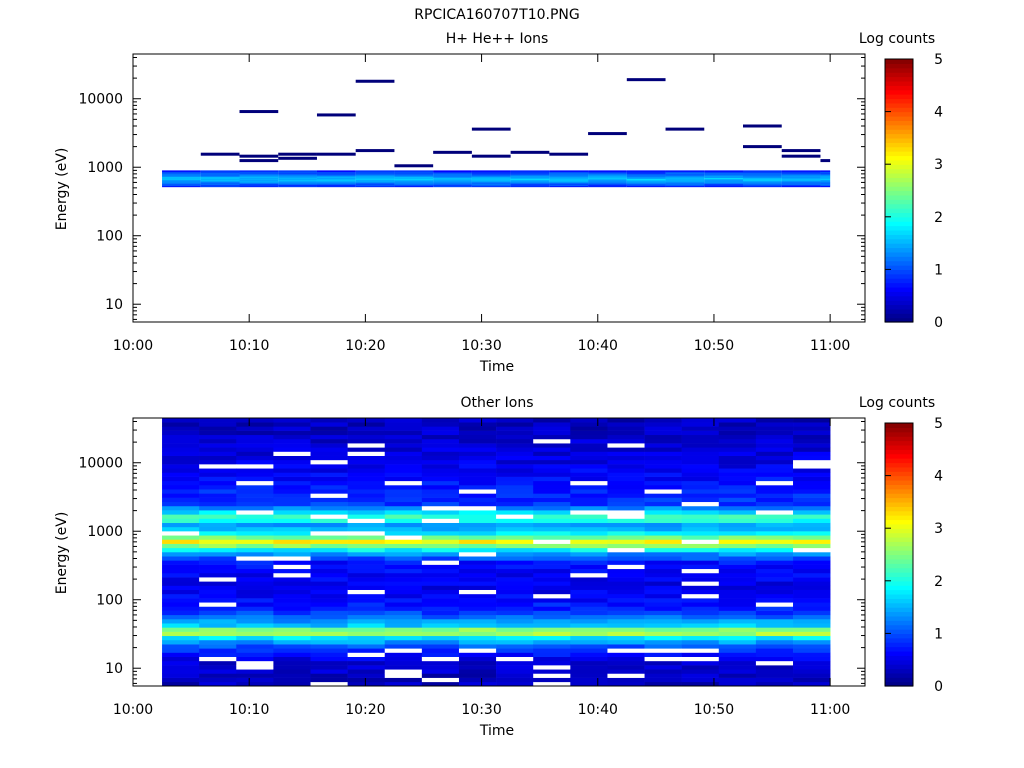 This screenshot has height=768, width=1024. Describe the element at coordinates (496, 403) in the screenshot. I see `panel-2-title: Other Ions` at that location.